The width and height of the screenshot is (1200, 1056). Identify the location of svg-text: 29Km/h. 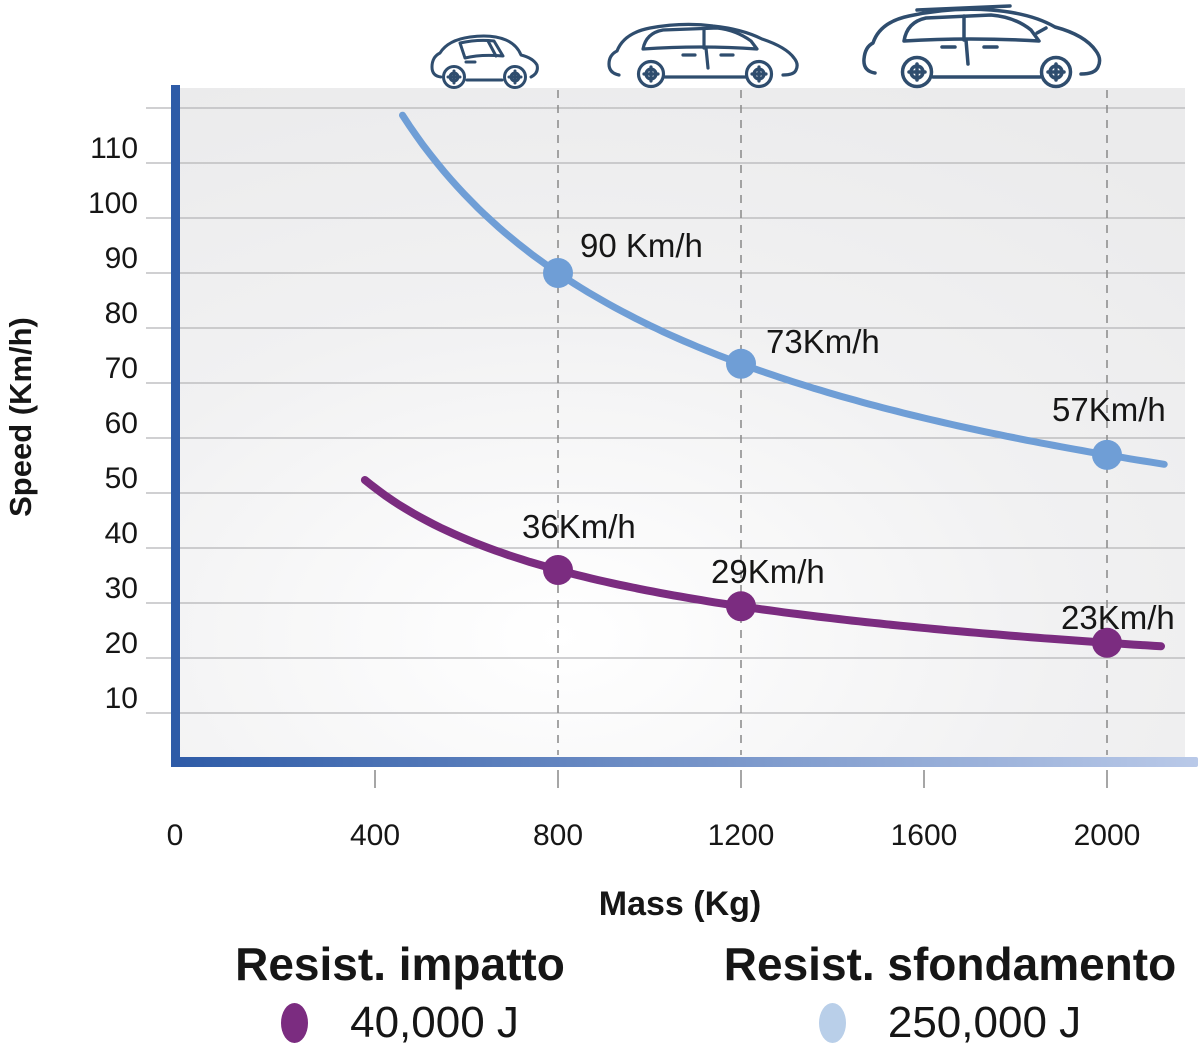
(768, 571).